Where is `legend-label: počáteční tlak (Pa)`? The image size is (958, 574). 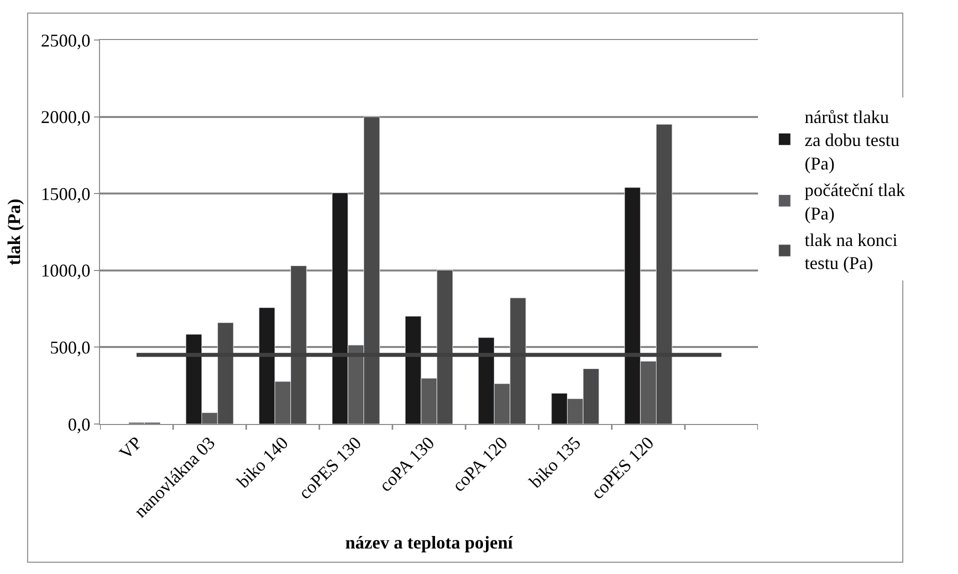
legend-label: počáteční tlak (Pa) is located at coordinates (855, 202).